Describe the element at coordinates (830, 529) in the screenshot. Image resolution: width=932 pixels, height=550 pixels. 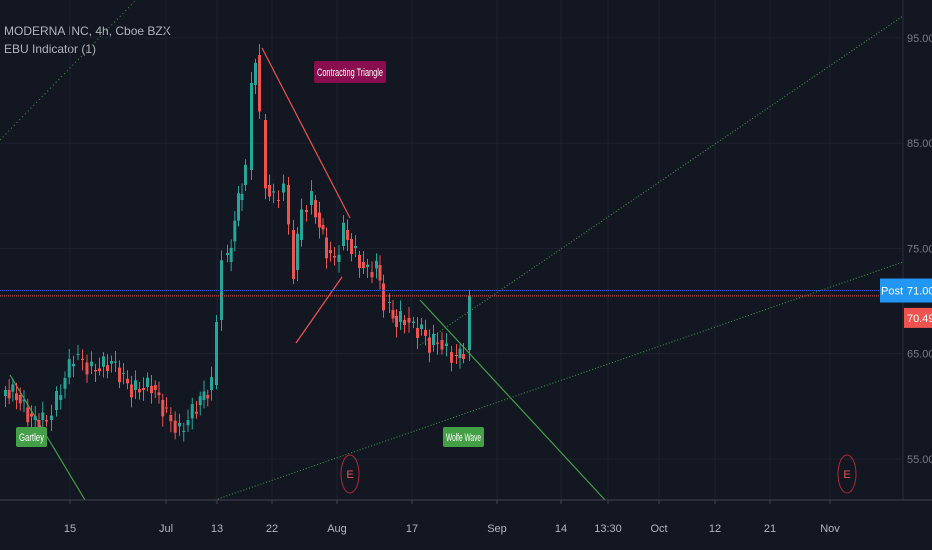
I see `time-tick-label: Nov` at that location.